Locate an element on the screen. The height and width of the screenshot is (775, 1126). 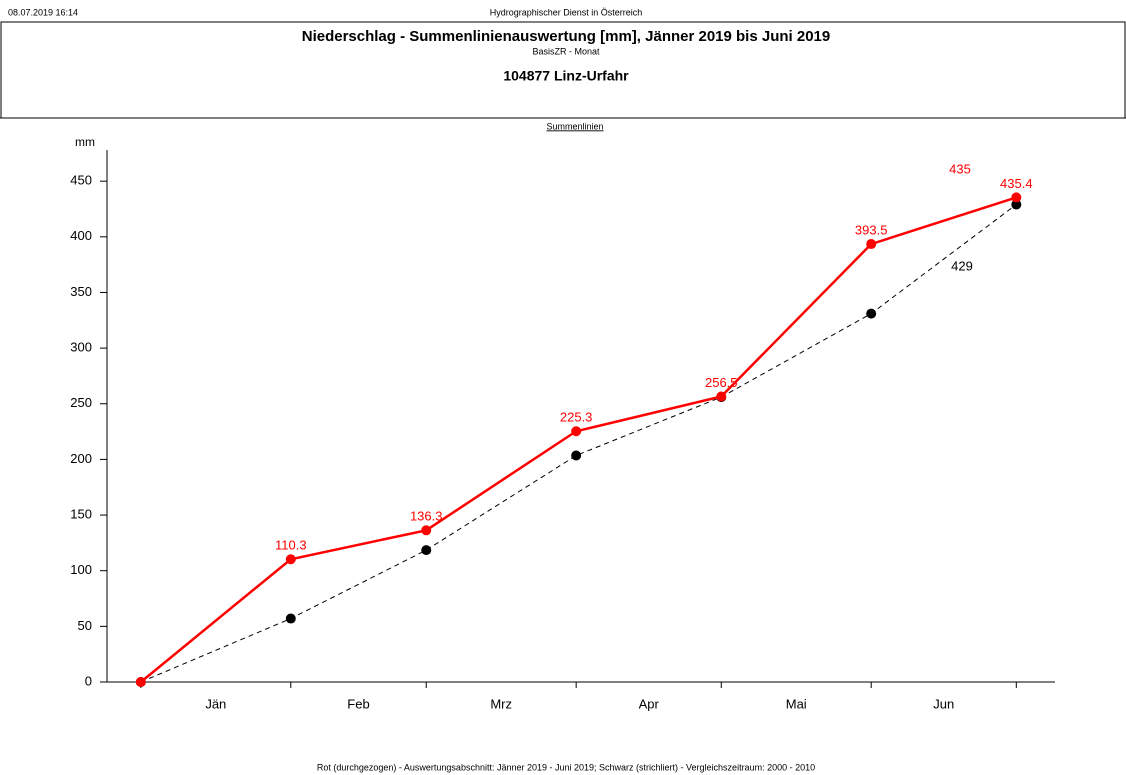
data-label: 393.5 is located at coordinates (871, 229).